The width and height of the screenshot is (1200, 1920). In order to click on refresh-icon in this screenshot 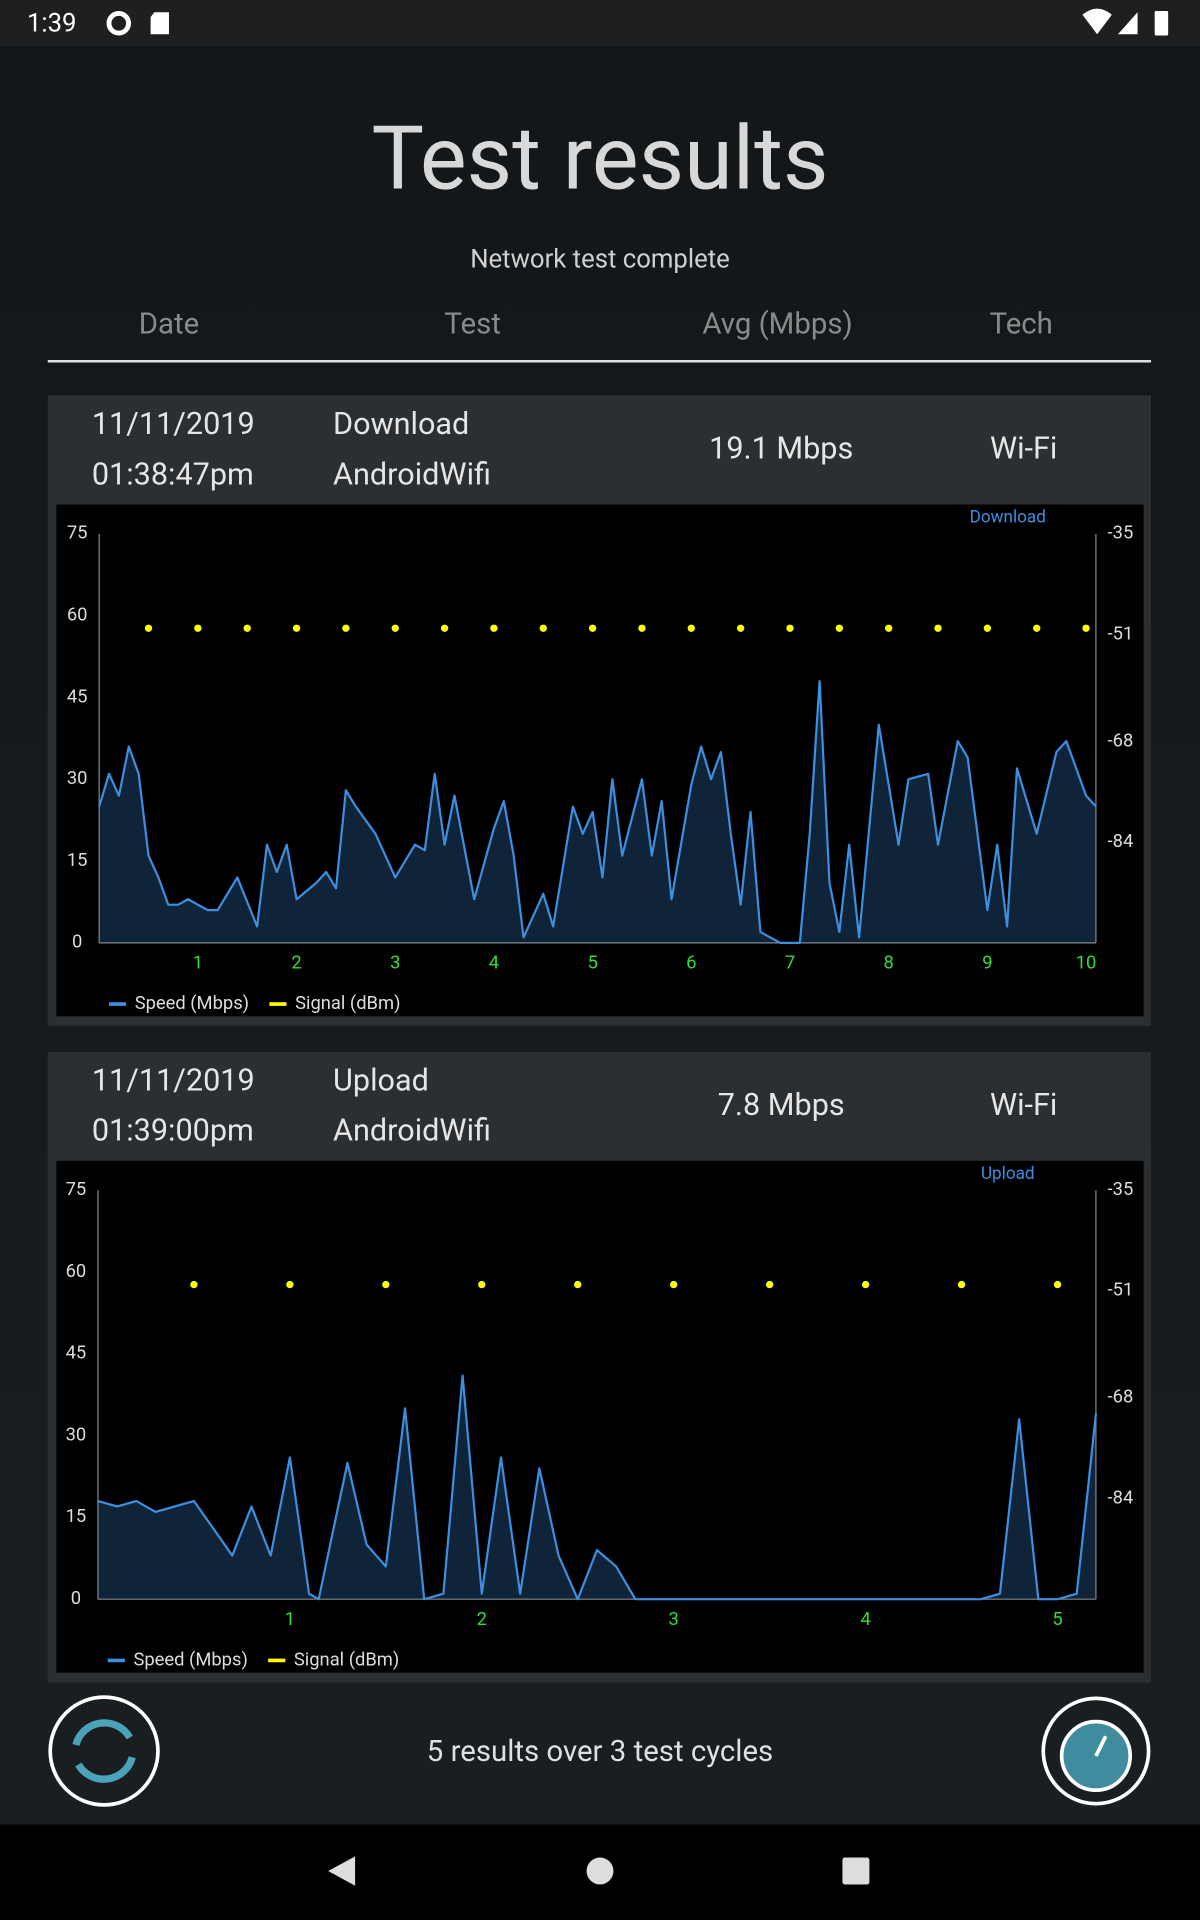, I will do `click(104, 1751)`.